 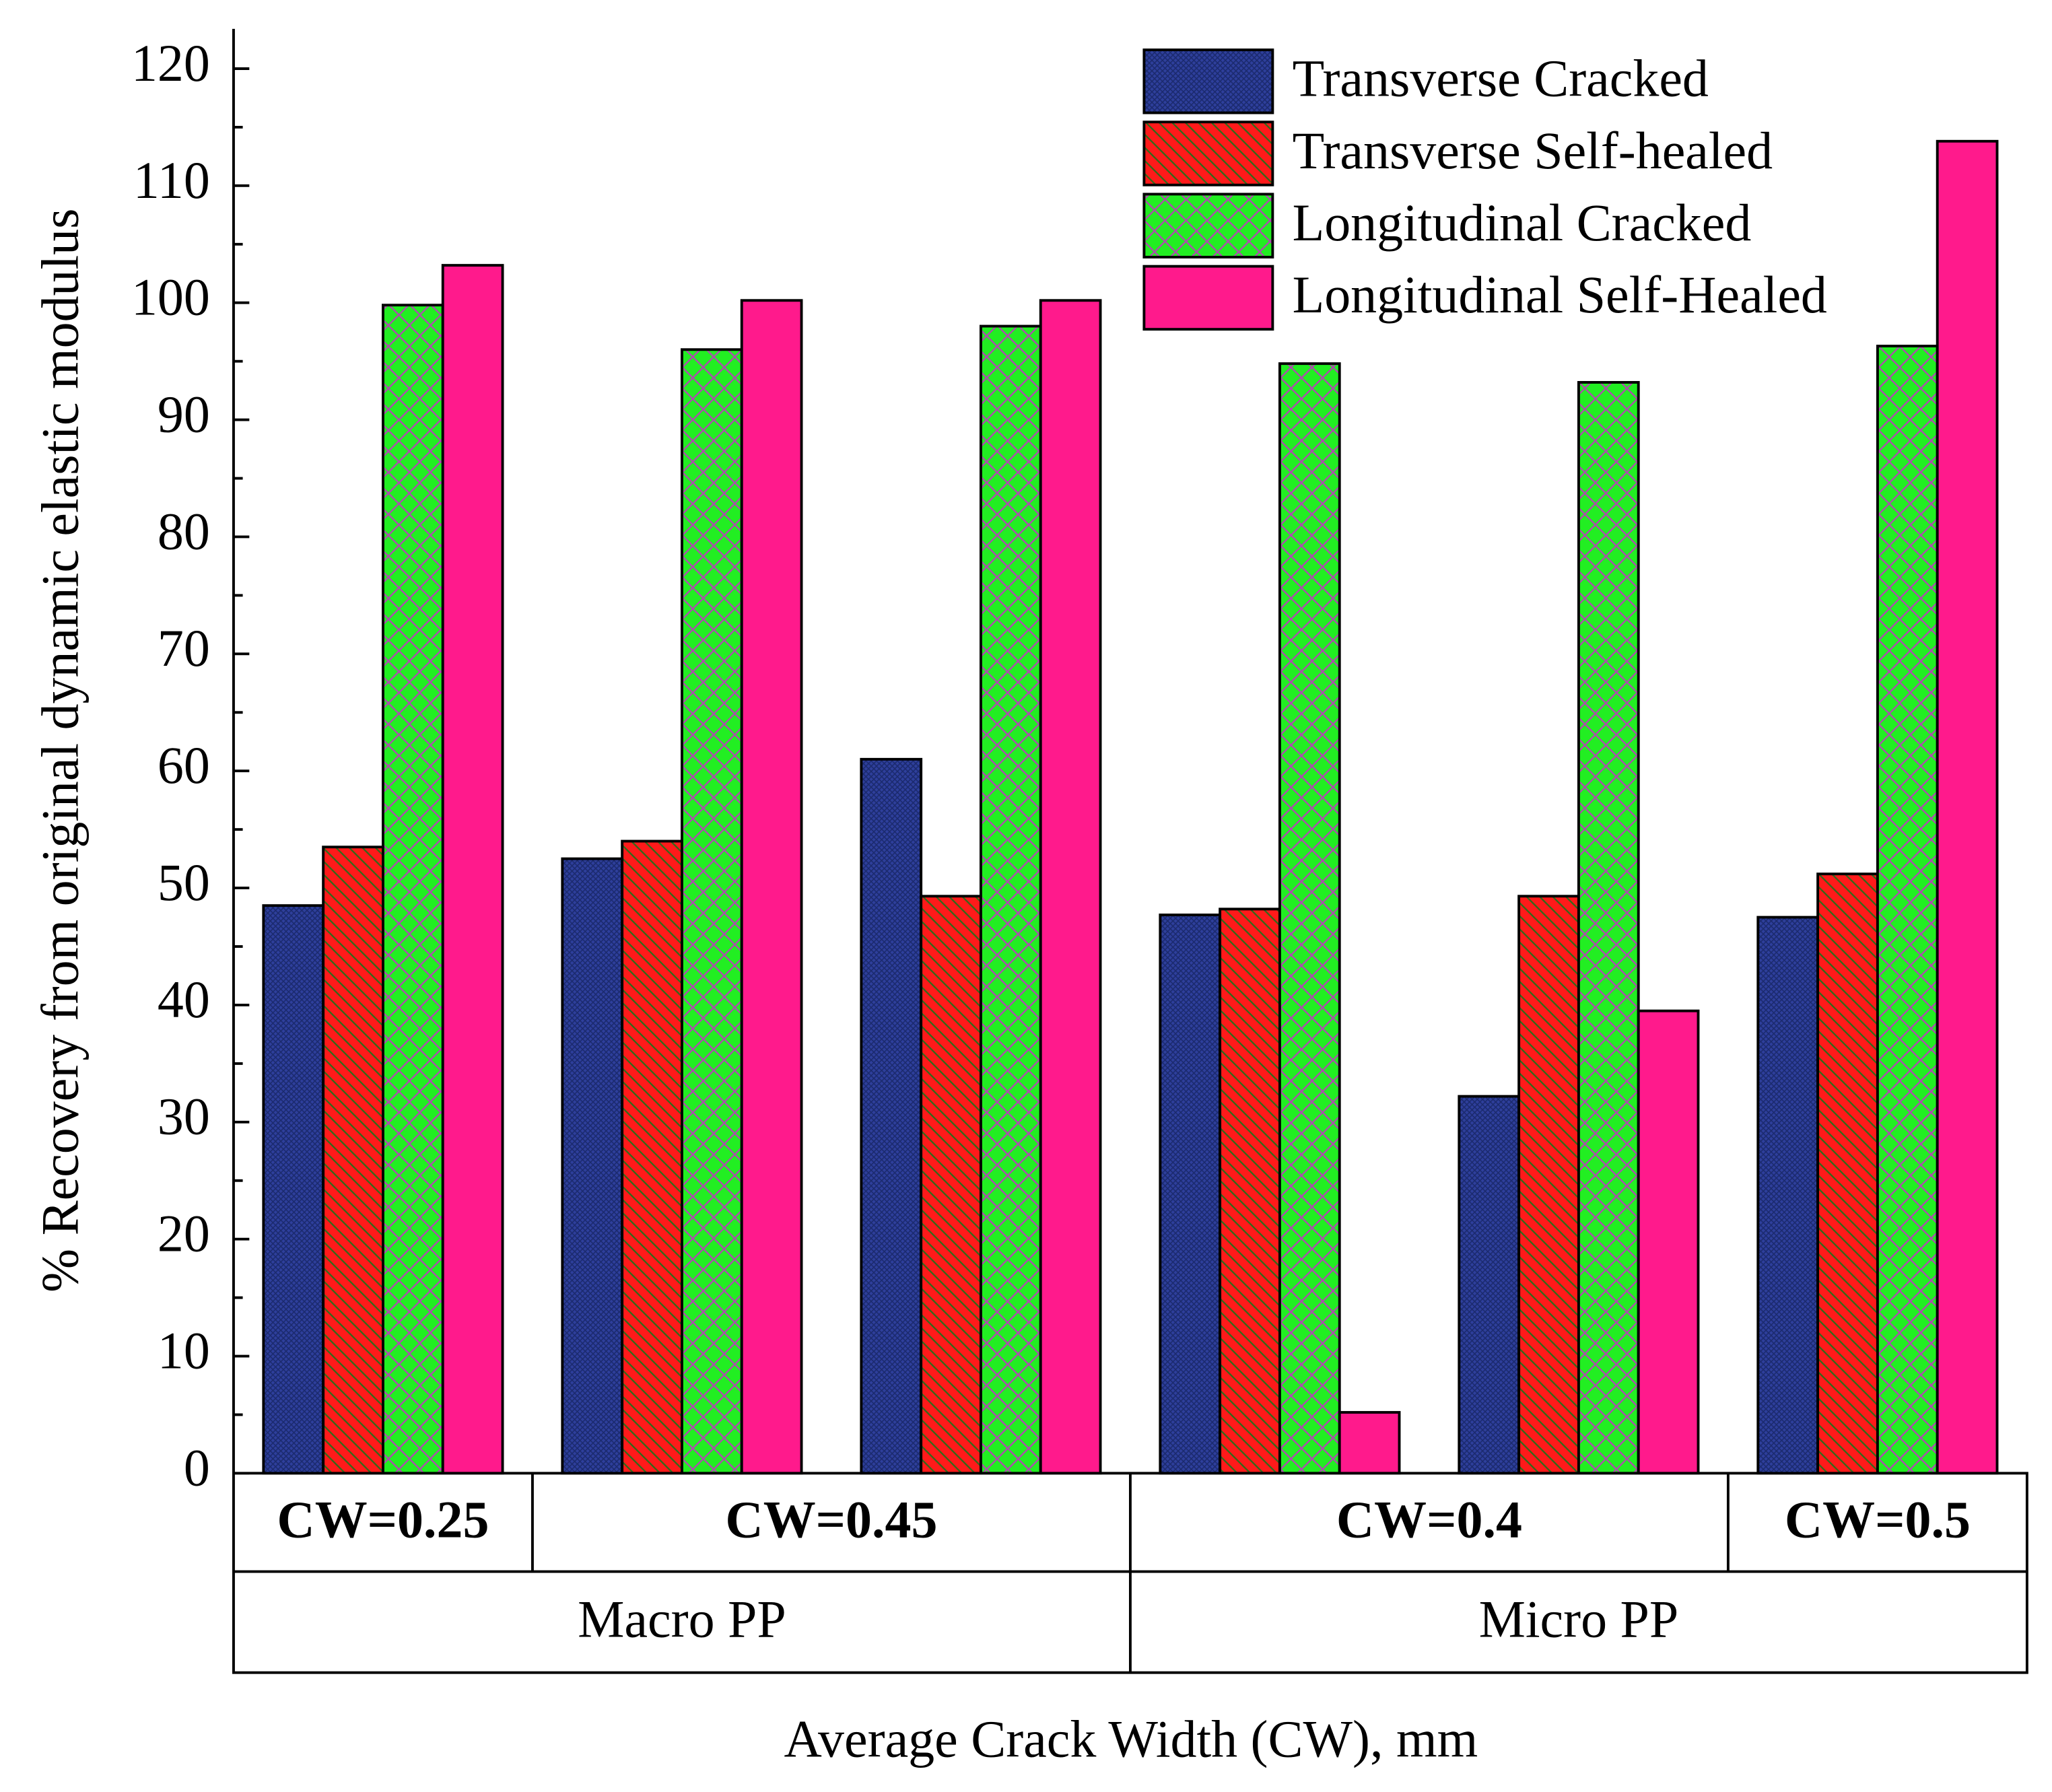 I want to click on legend-label: Longitudinal Cracked, so click(x=1523, y=223).